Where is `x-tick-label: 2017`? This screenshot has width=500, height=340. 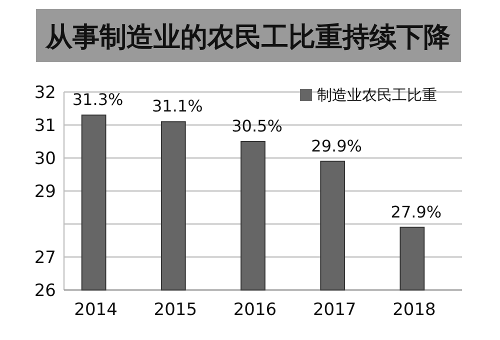 x-tick-label: 2017 is located at coordinates (334, 310).